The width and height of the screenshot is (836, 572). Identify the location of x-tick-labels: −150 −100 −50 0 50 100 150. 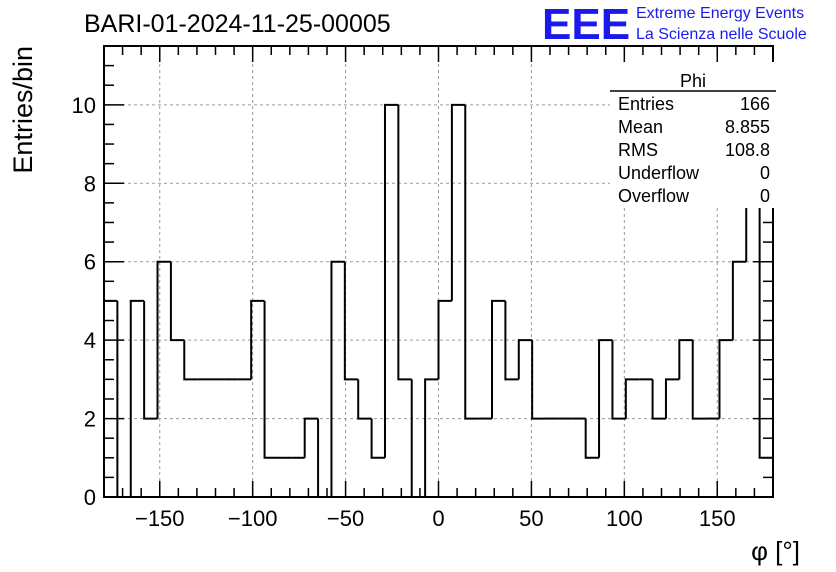
(435, 518).